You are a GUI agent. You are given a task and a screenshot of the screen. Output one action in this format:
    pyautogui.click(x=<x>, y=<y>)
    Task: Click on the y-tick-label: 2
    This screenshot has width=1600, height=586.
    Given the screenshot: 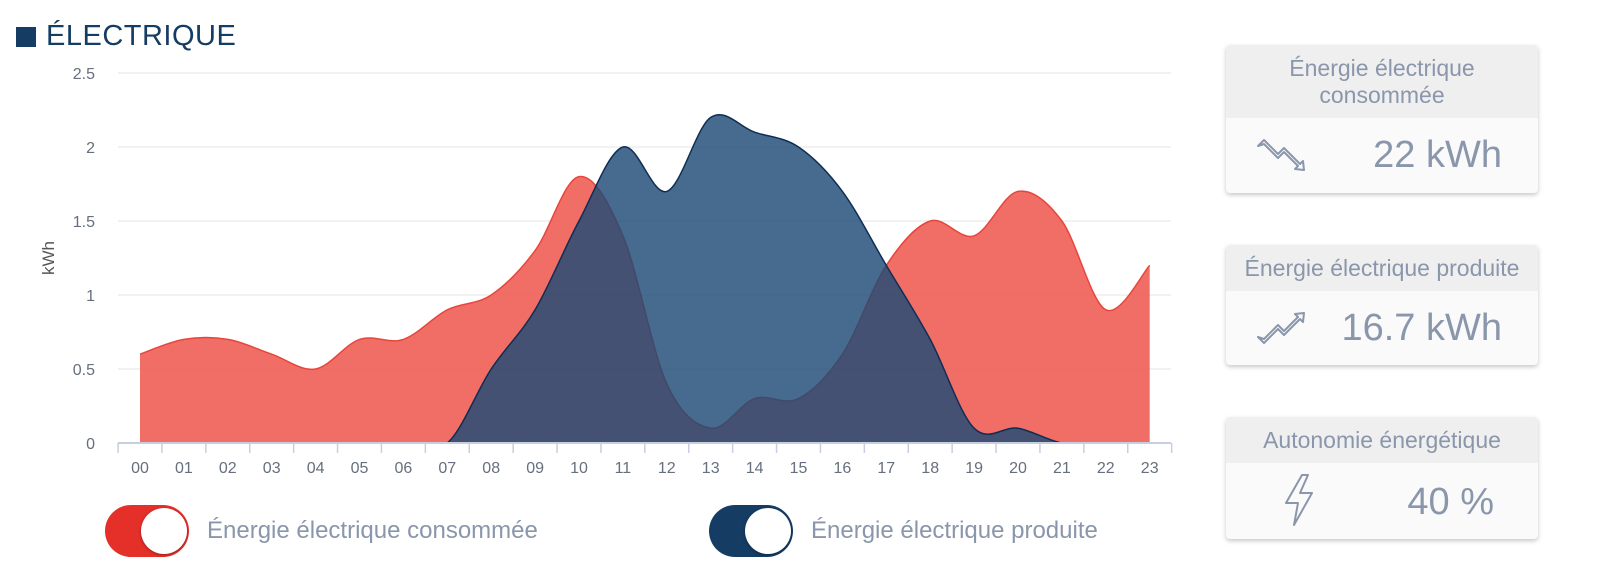 What is the action you would take?
    pyautogui.click(x=90, y=148)
    